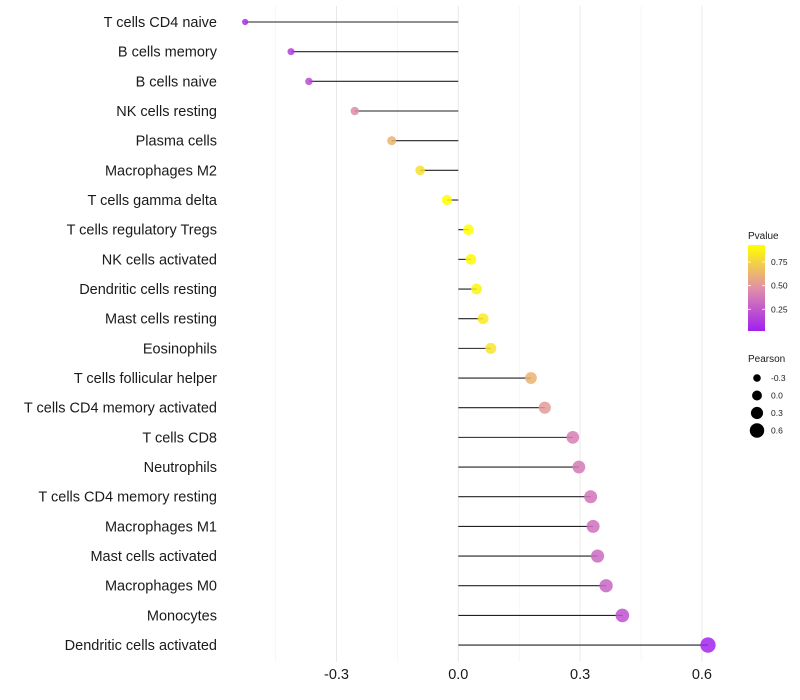 This screenshot has height=700, width=800. I want to click on y-tick-label: T cells CD4 memory resting, so click(127, 498).